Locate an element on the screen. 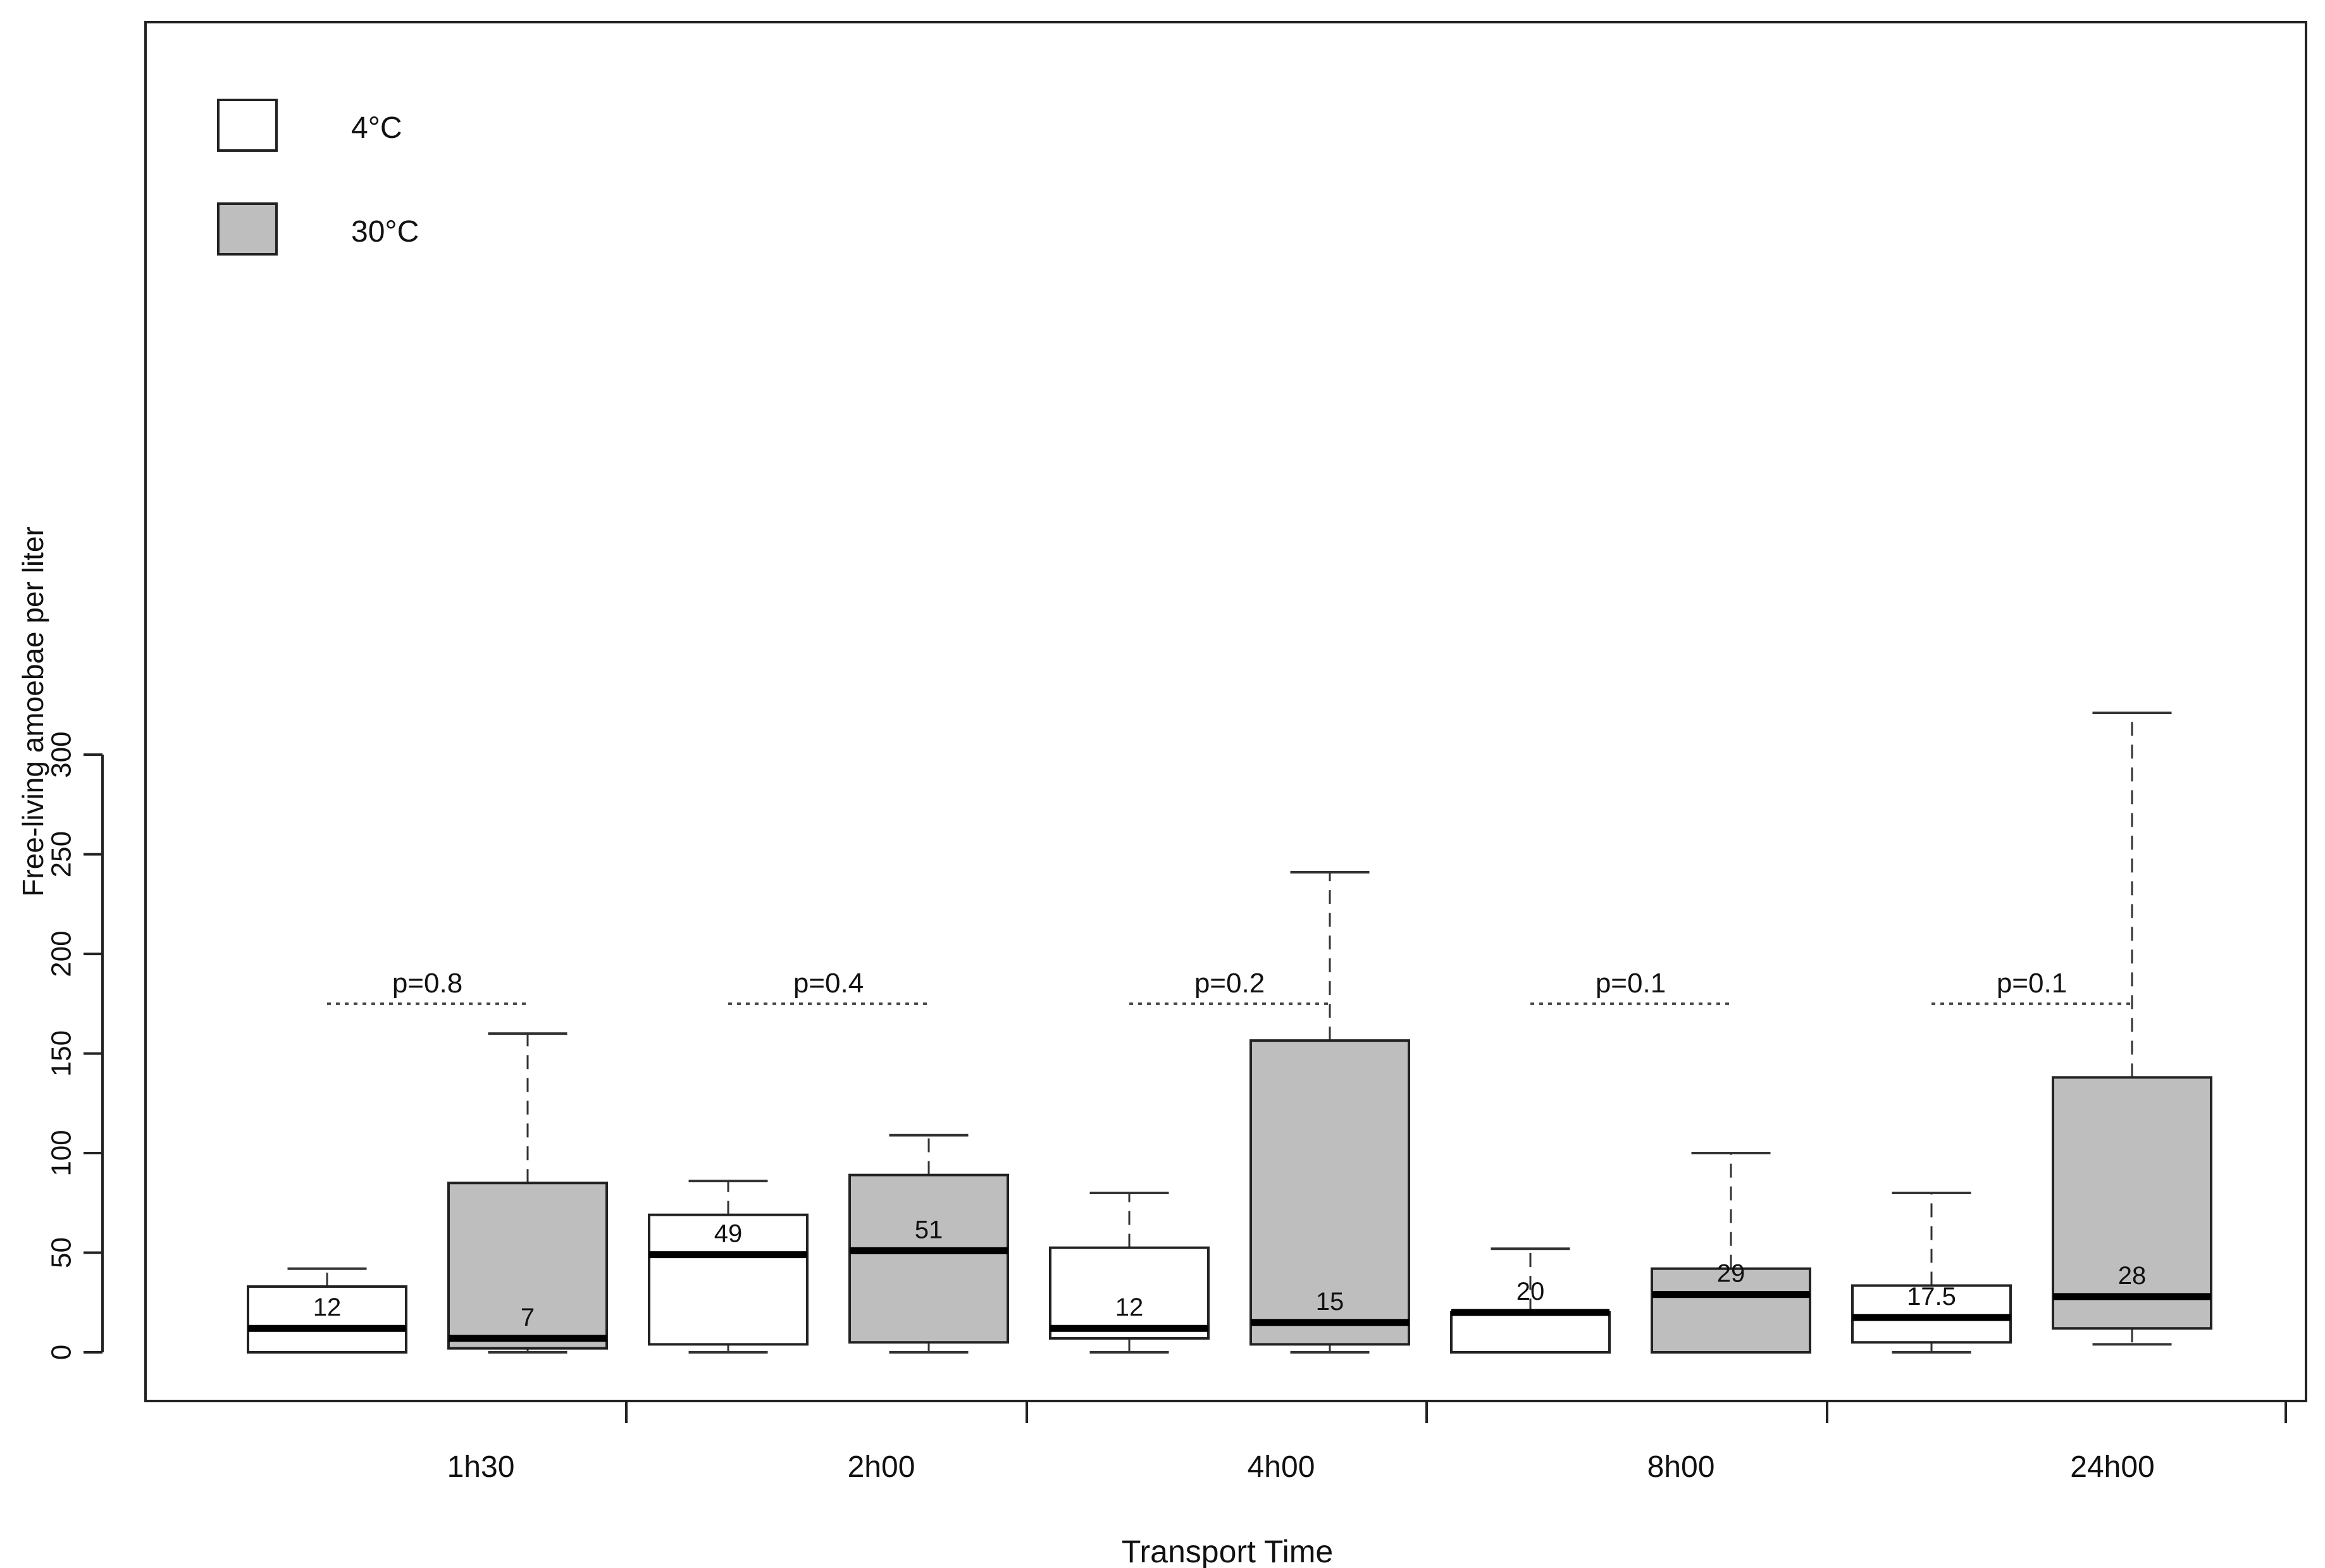 The image size is (2325, 1568). p-value-annotations: p=0.8 p=0.4 p=0.2 p=0.1 p=0.1 is located at coordinates (1229, 986).